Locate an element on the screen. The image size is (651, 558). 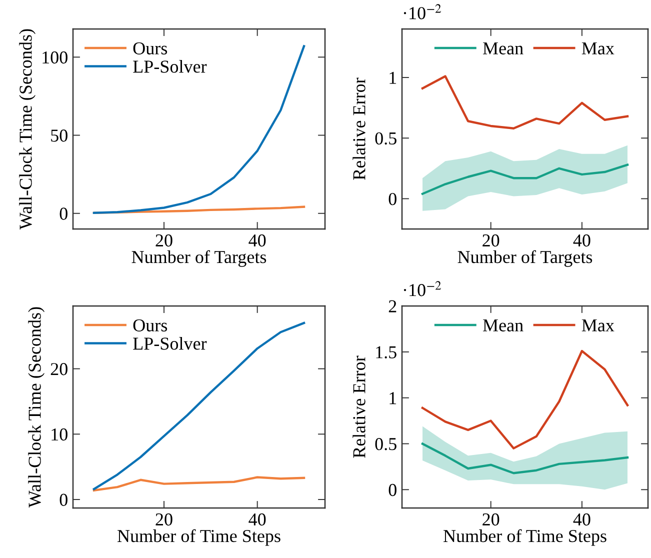
y-tick-label: 20 is located at coordinates (59, 369).